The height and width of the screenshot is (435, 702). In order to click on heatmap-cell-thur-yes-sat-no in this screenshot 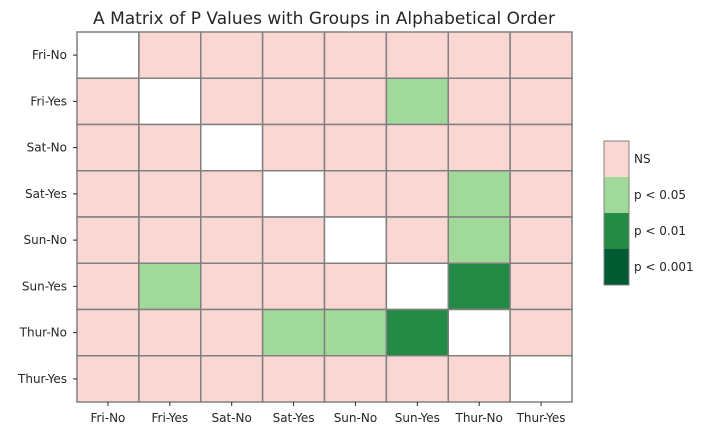, I will do `click(232, 379)`.